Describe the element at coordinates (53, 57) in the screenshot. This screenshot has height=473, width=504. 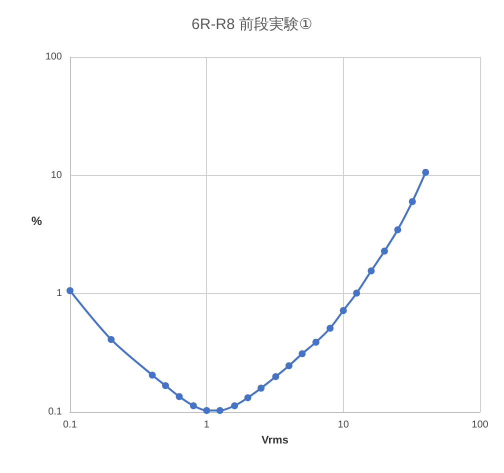
I see `y-tick-label: 100` at that location.